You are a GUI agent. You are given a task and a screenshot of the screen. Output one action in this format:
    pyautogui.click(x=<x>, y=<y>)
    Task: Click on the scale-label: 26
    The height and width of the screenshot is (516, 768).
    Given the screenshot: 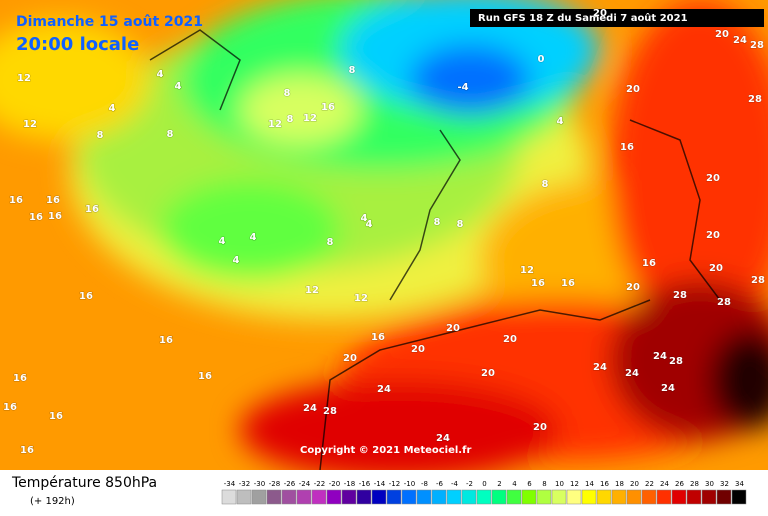 What is the action you would take?
    pyautogui.click(x=679, y=484)
    